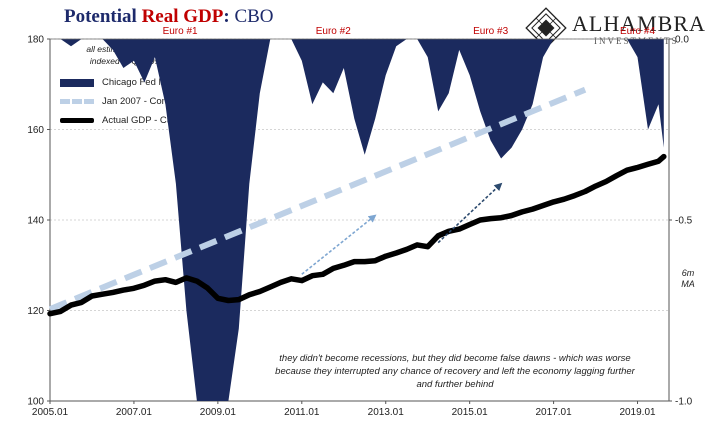 Image resolution: width=705 pixels, height=443 pixels. What do you see at coordinates (218, 412) in the screenshot?
I see `x-tick-label-2: 2009.01` at bounding box center [218, 412].